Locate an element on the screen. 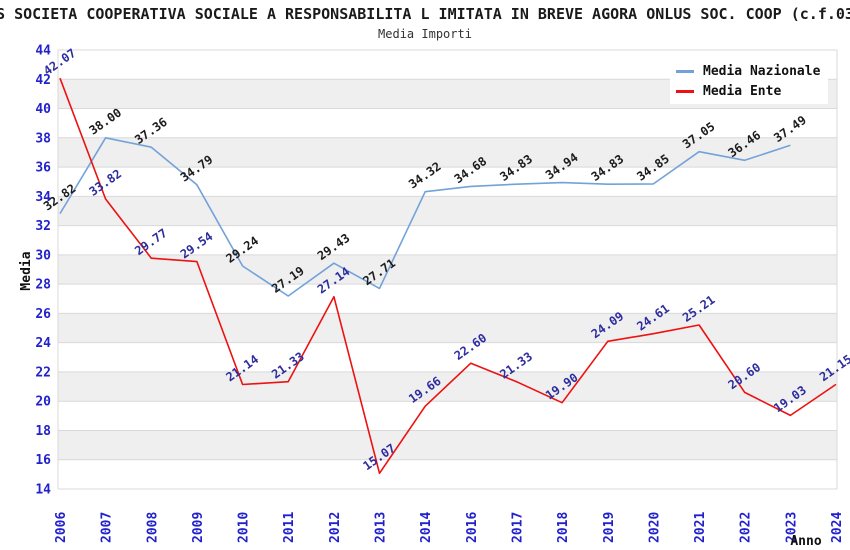 This screenshot has width=850, height=550. x-tick-label: 2009 is located at coordinates (198, 527).